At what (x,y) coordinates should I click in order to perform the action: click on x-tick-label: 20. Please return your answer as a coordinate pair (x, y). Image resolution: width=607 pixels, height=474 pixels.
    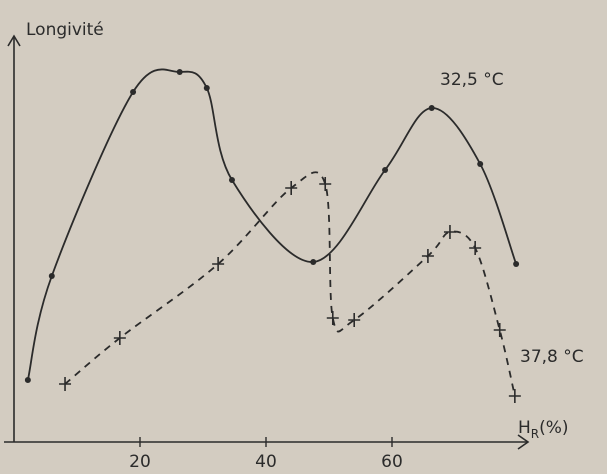
    Looking at the image, I should click on (140, 462).